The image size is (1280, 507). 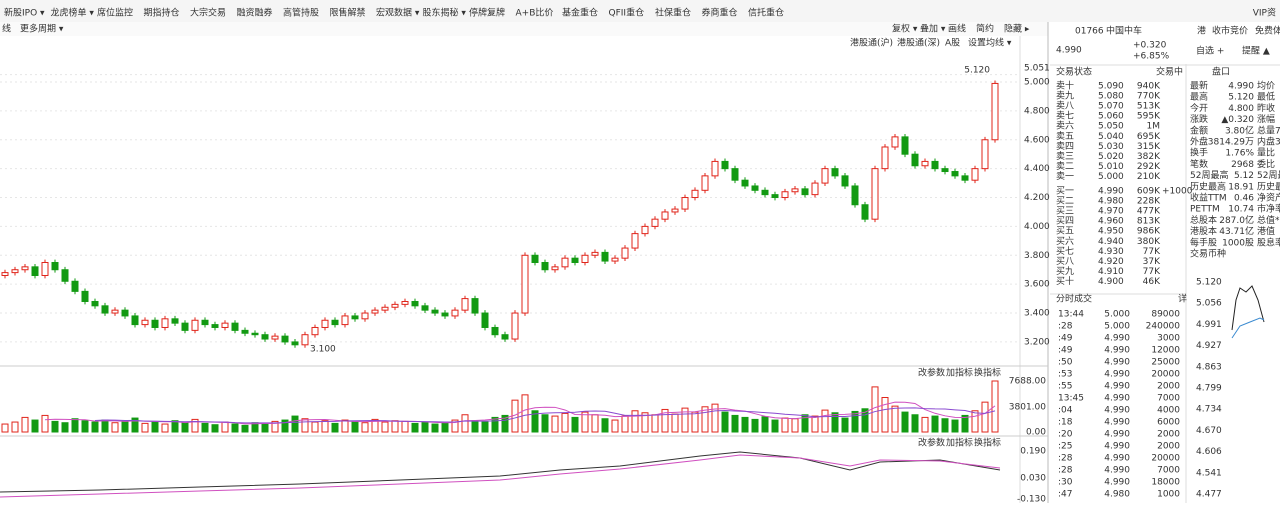 I want to click on book-label: 卖一, so click(x=1065, y=176).